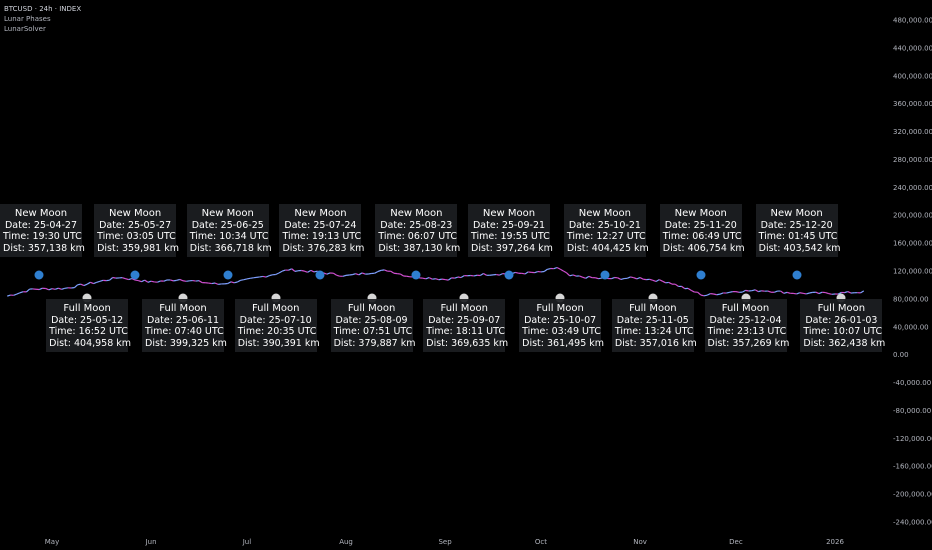  Describe the element at coordinates (323, 248) in the screenshot. I see `moon-distance-text: Dist: 376,283 km` at that location.